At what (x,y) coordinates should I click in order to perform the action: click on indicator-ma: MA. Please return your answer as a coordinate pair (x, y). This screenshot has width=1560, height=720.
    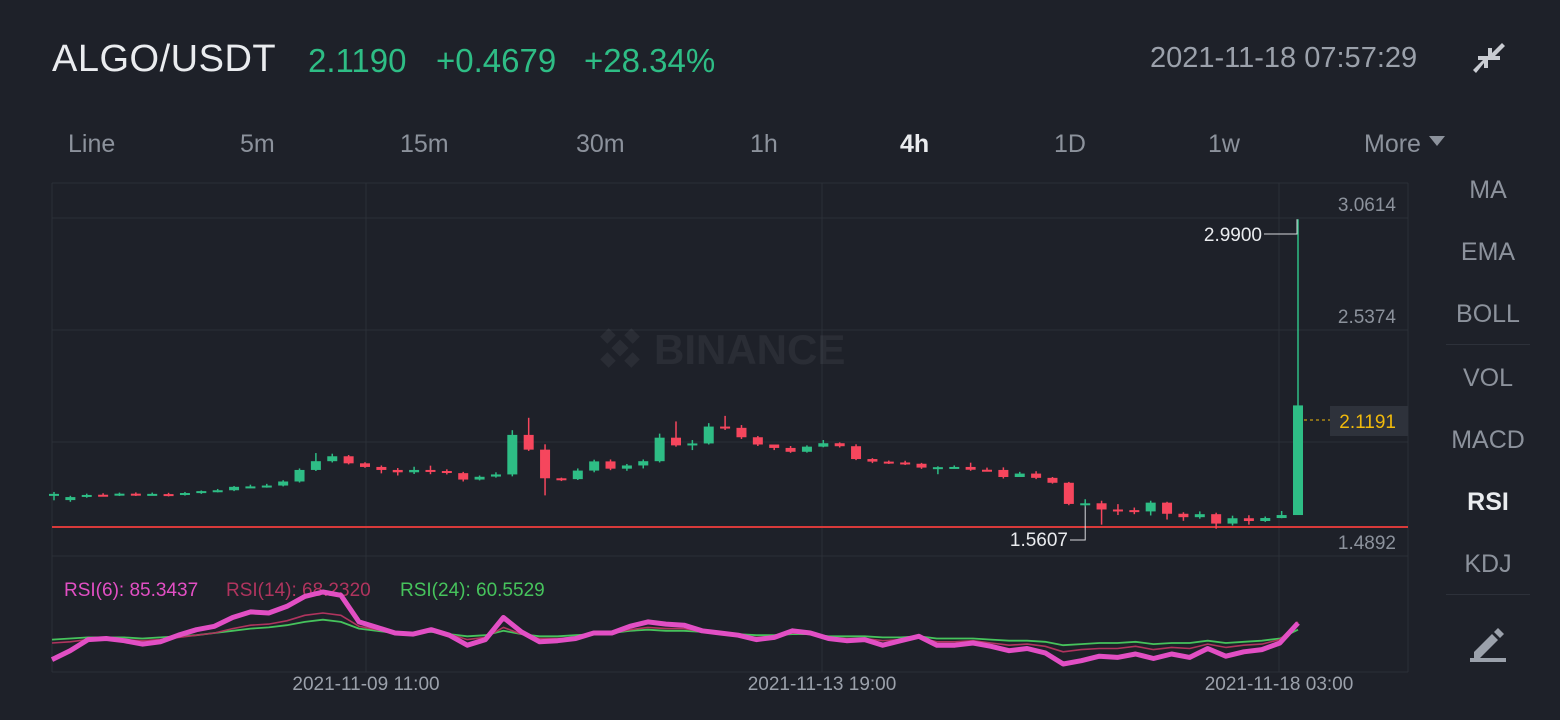
    Looking at the image, I should click on (1488, 190).